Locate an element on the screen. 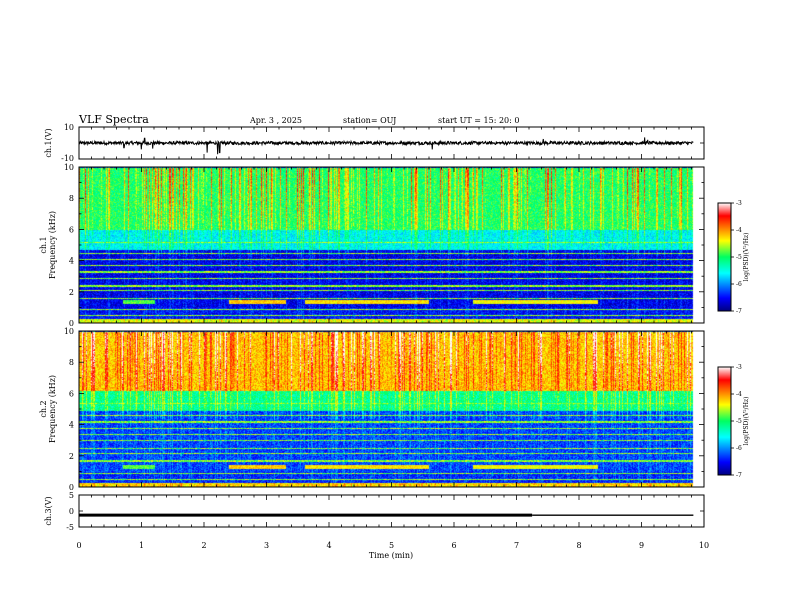  ch3-panel: 5 0 -5 ch.3(V) is located at coordinates (374, 511).